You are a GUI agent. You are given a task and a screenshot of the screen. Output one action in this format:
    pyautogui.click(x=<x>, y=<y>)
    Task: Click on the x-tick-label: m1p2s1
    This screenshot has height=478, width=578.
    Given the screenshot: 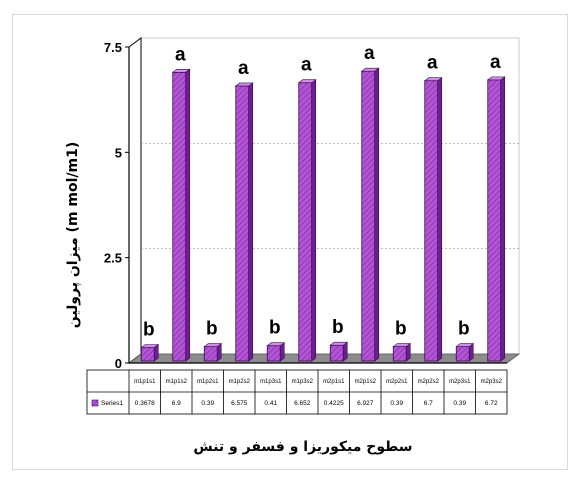 What is the action you would take?
    pyautogui.click(x=208, y=382)
    